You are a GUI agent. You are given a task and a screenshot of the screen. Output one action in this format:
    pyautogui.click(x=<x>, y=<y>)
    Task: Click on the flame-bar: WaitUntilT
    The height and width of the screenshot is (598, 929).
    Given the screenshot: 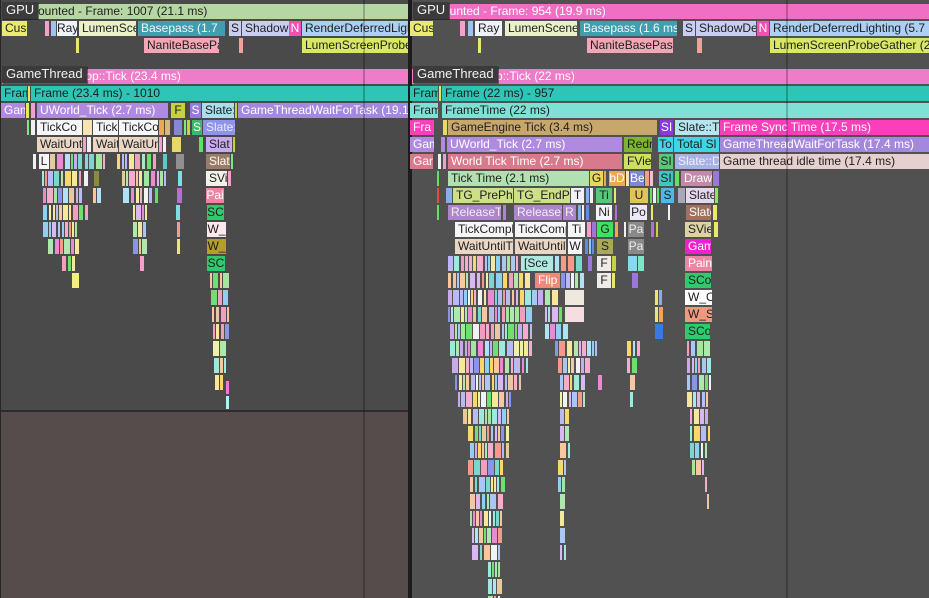 What is the action you would take?
    pyautogui.click(x=484, y=246)
    